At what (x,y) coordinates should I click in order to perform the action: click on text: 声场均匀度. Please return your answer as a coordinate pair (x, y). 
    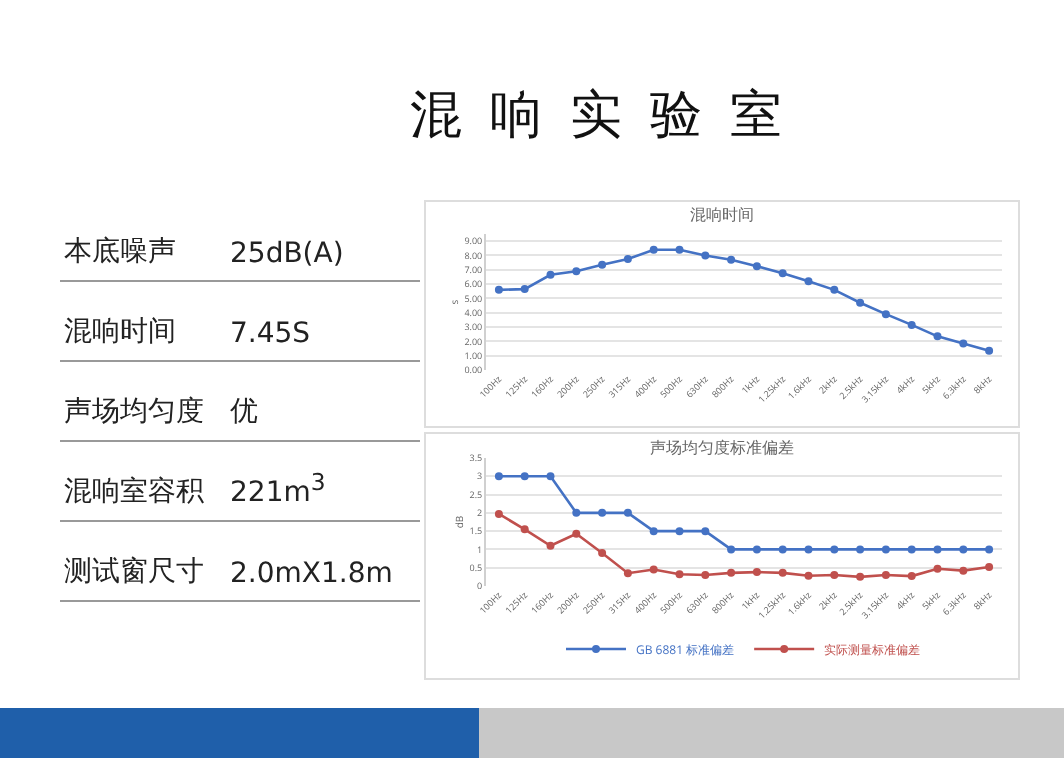
    Looking at the image, I should click on (134, 412).